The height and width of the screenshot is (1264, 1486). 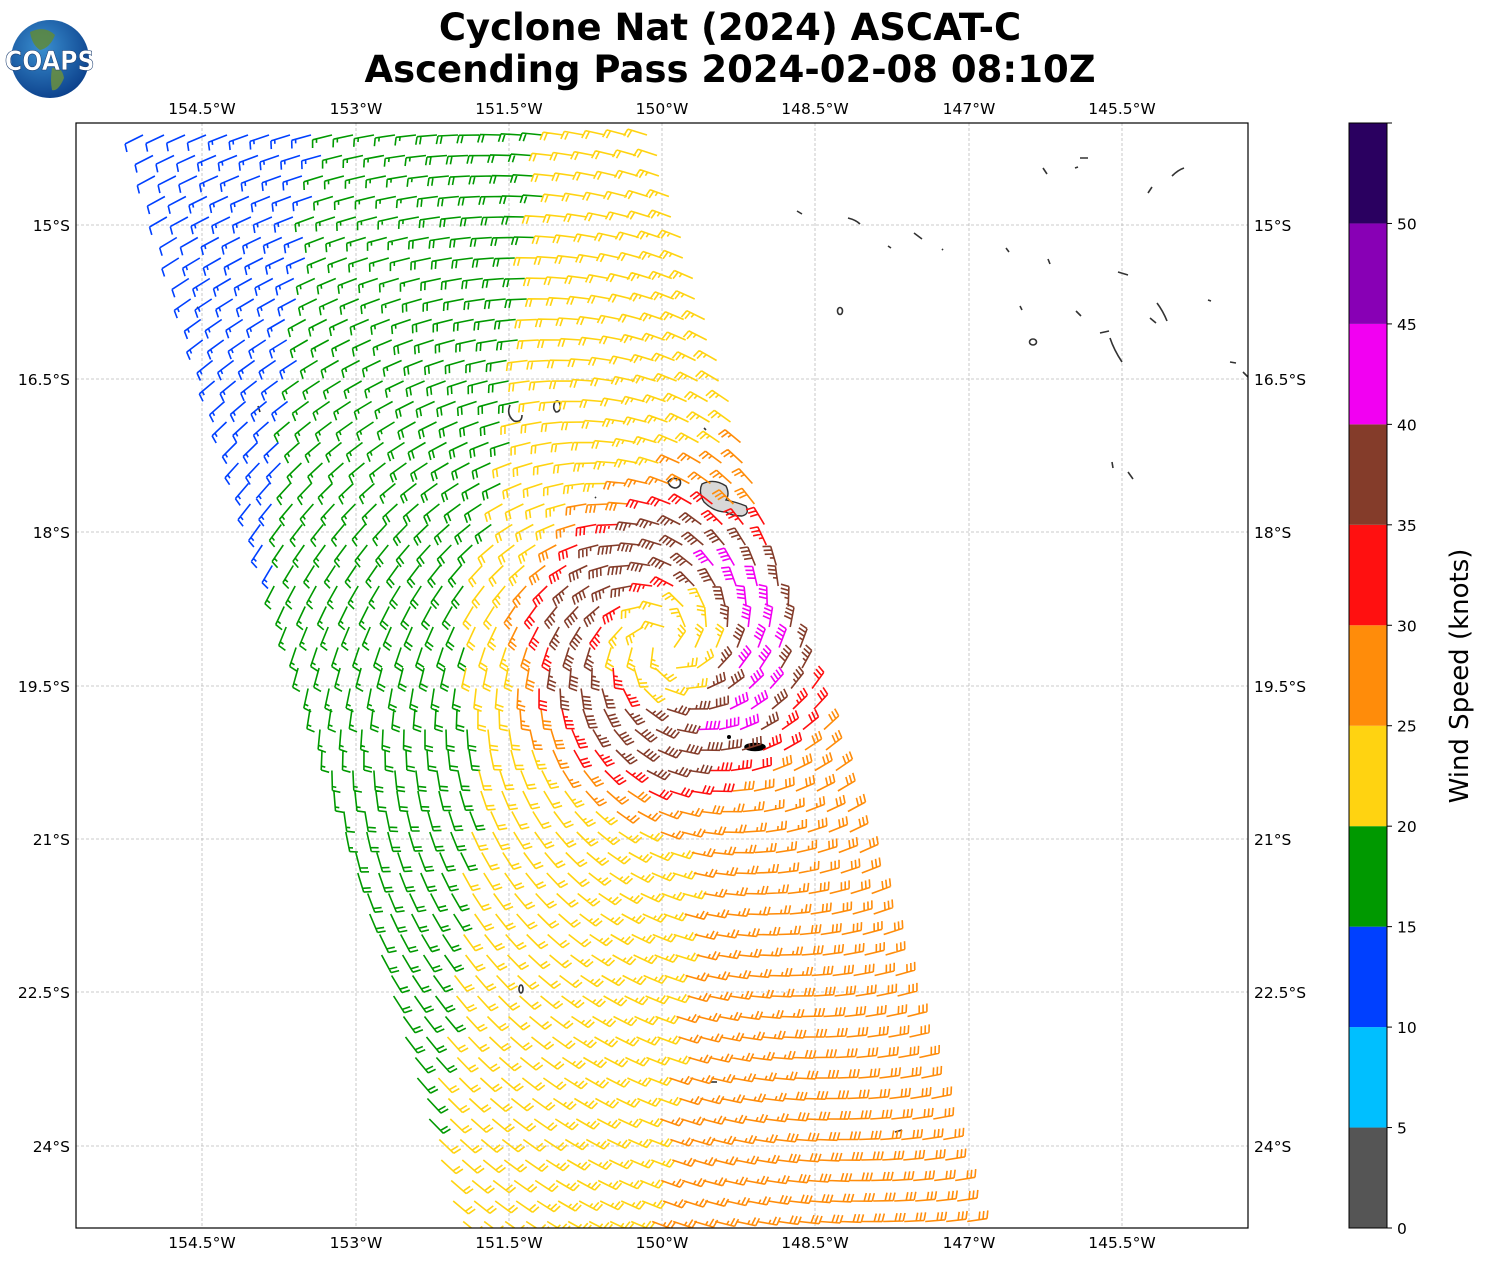 What do you see at coordinates (1272, 1147) in the screenshot?
I see `lat-tick-label-right: 24°S` at bounding box center [1272, 1147].